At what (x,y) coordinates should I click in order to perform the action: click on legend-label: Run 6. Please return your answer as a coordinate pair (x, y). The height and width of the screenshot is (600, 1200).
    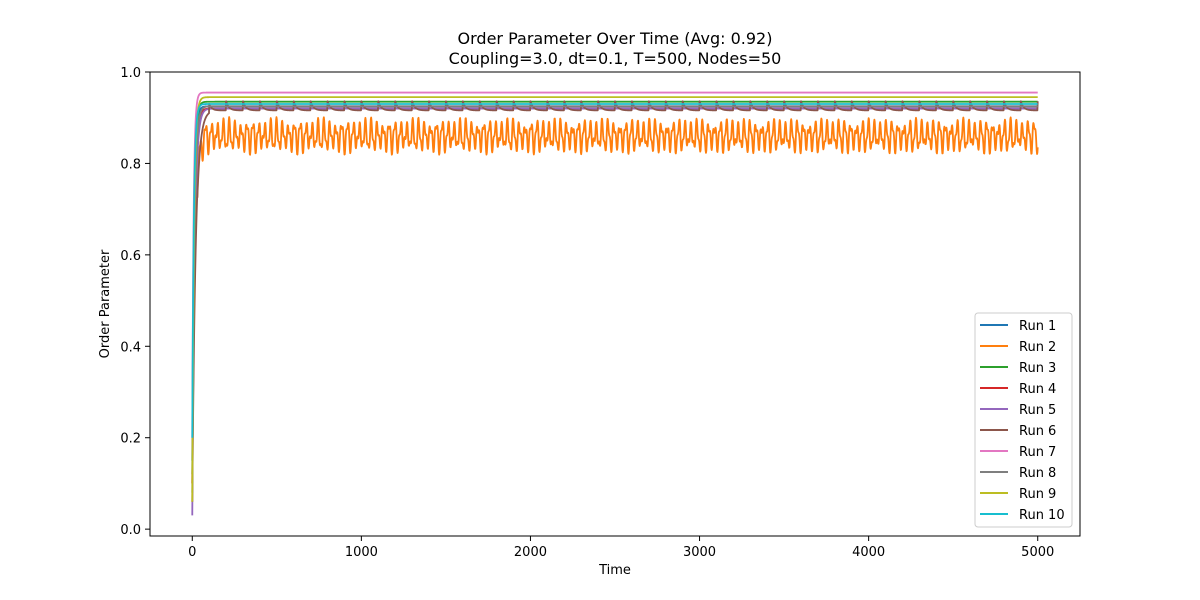
    Looking at the image, I should click on (1037, 431).